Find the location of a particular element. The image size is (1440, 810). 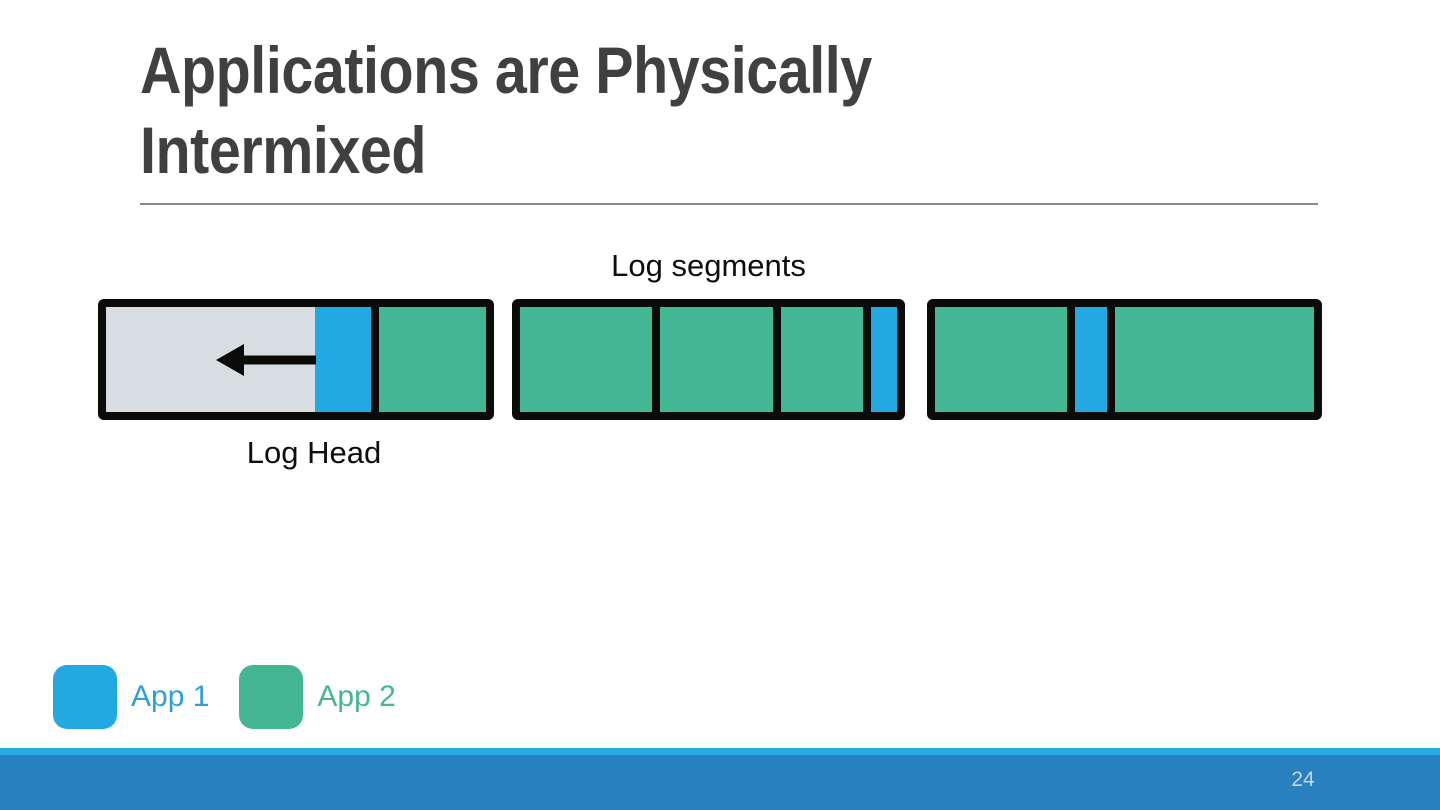

legend-label-app1: App 1 is located at coordinates (170, 696).